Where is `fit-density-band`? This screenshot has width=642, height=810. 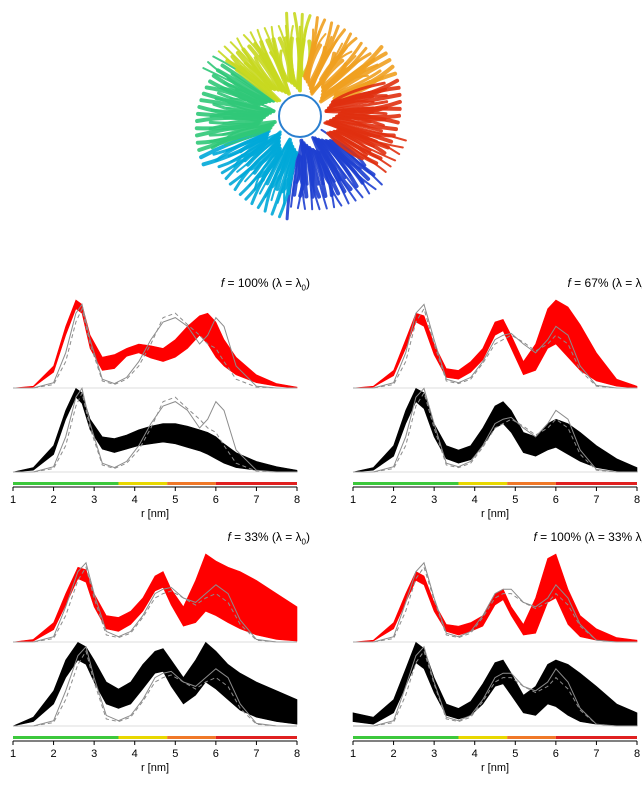 fit-density-band is located at coordinates (155, 344).